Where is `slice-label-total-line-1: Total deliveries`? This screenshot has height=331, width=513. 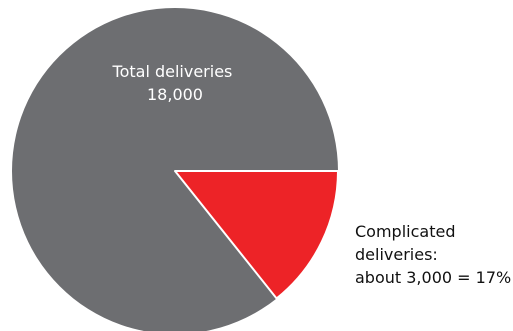
slice-label-total-line-1: Total deliveries is located at coordinates (172, 71).